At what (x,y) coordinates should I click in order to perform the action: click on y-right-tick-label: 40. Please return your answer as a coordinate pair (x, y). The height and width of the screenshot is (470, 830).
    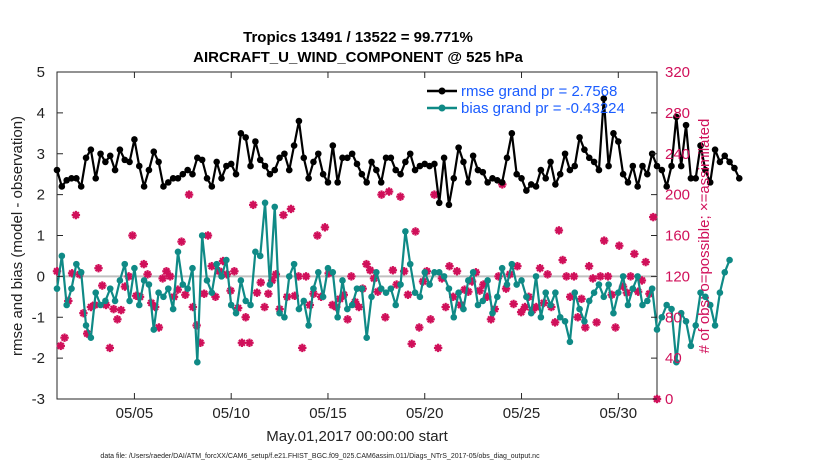
    Looking at the image, I should click on (673, 358).